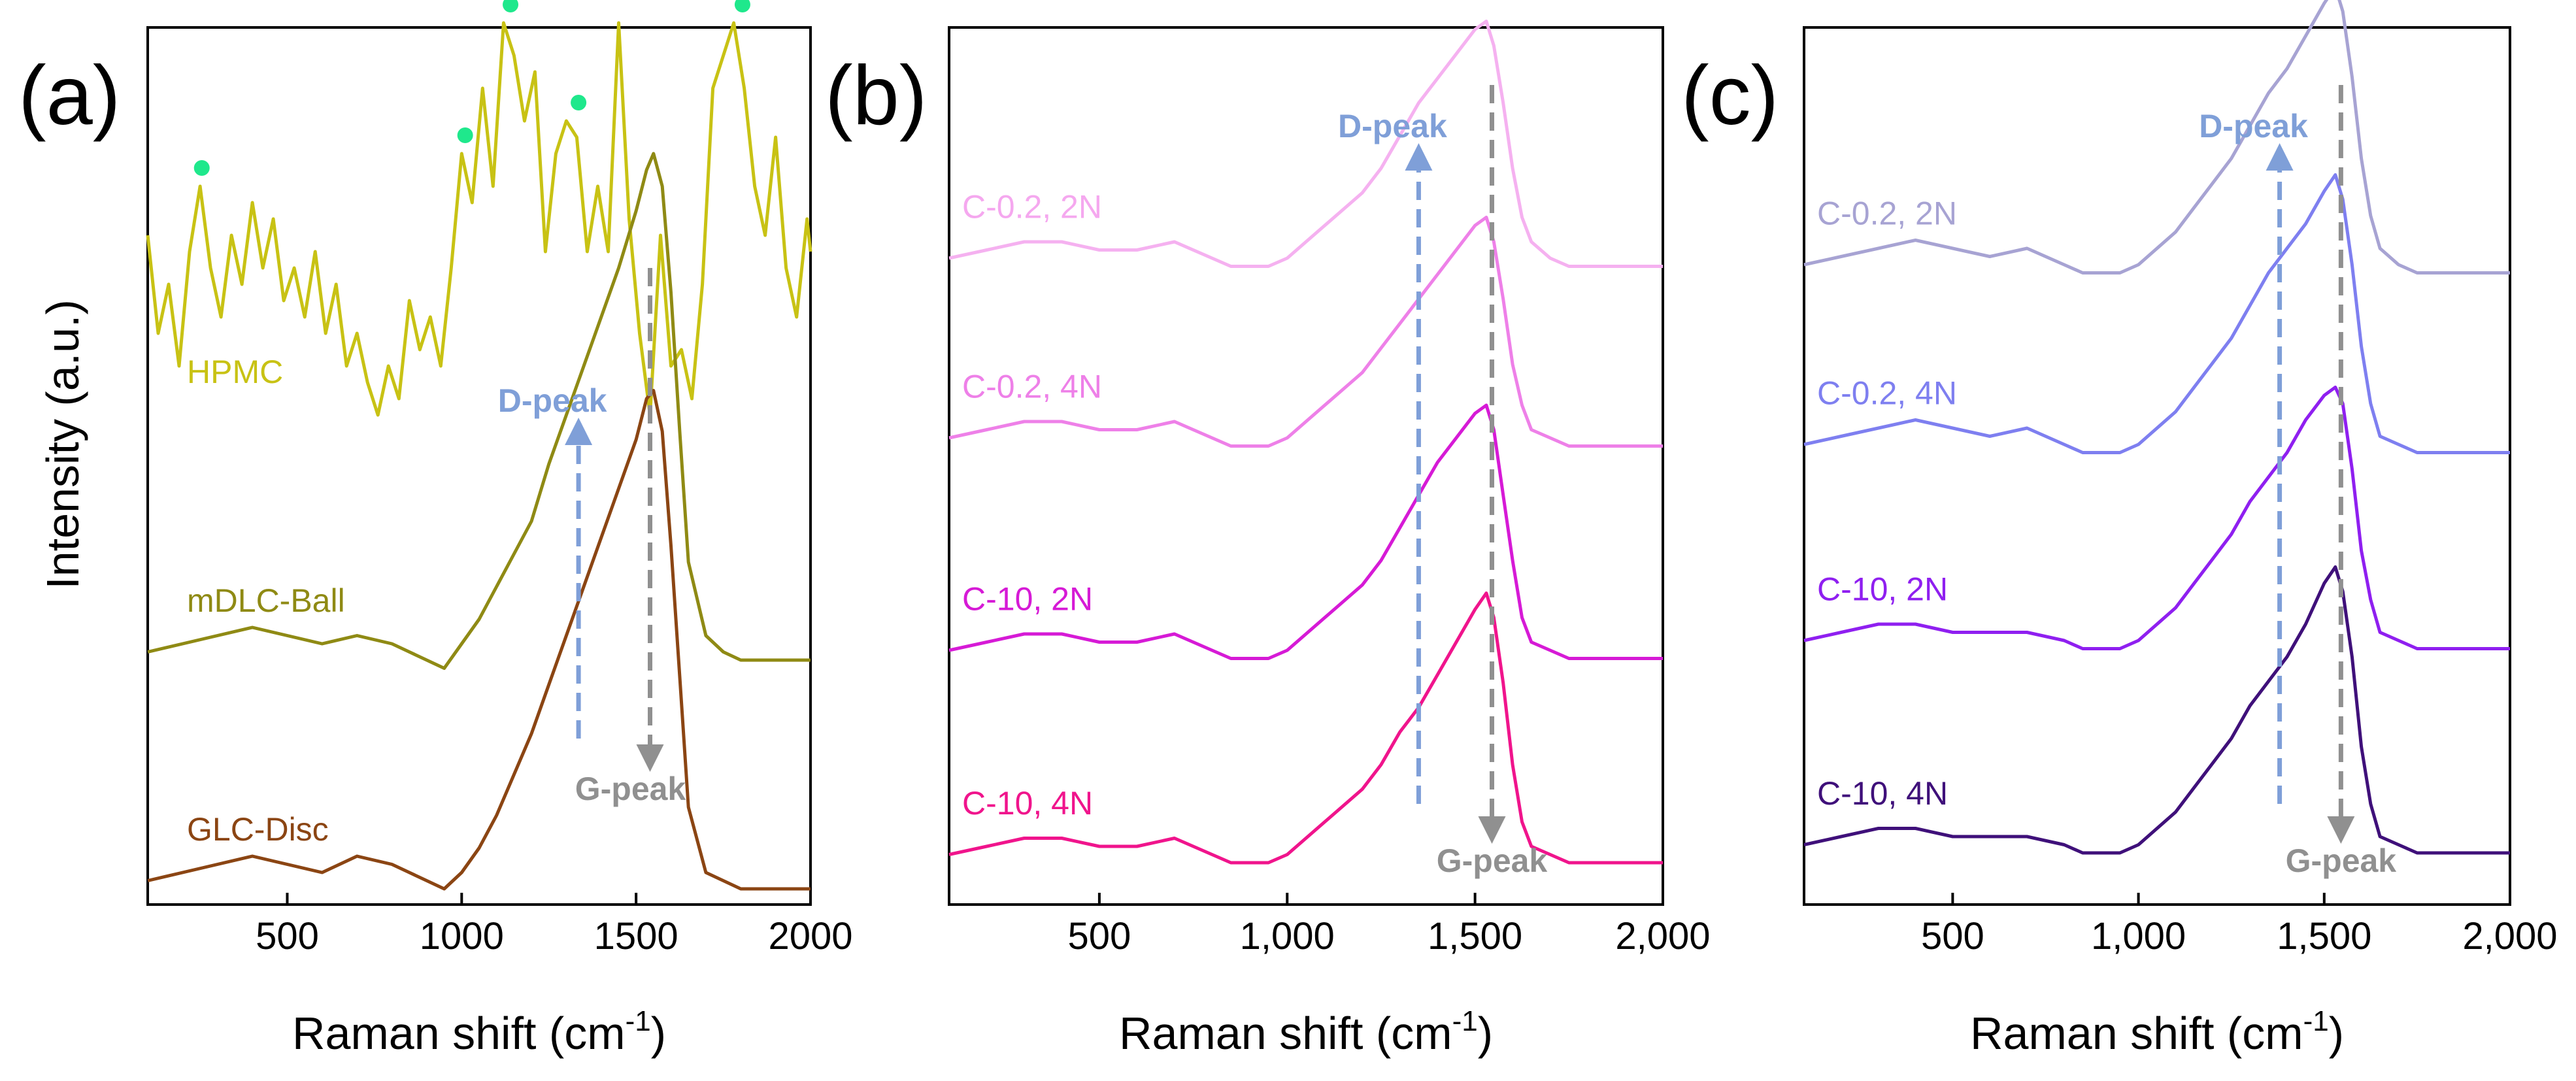 Image resolution: width=2576 pixels, height=1081 pixels. Describe the element at coordinates (876, 95) in the screenshot. I see `panel-label-b: (b)` at that location.